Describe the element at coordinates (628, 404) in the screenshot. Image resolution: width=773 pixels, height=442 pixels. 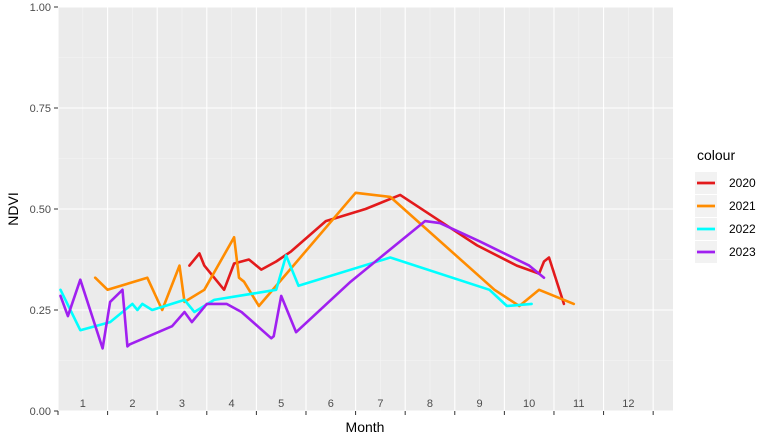
I see `month-label: 12` at that location.